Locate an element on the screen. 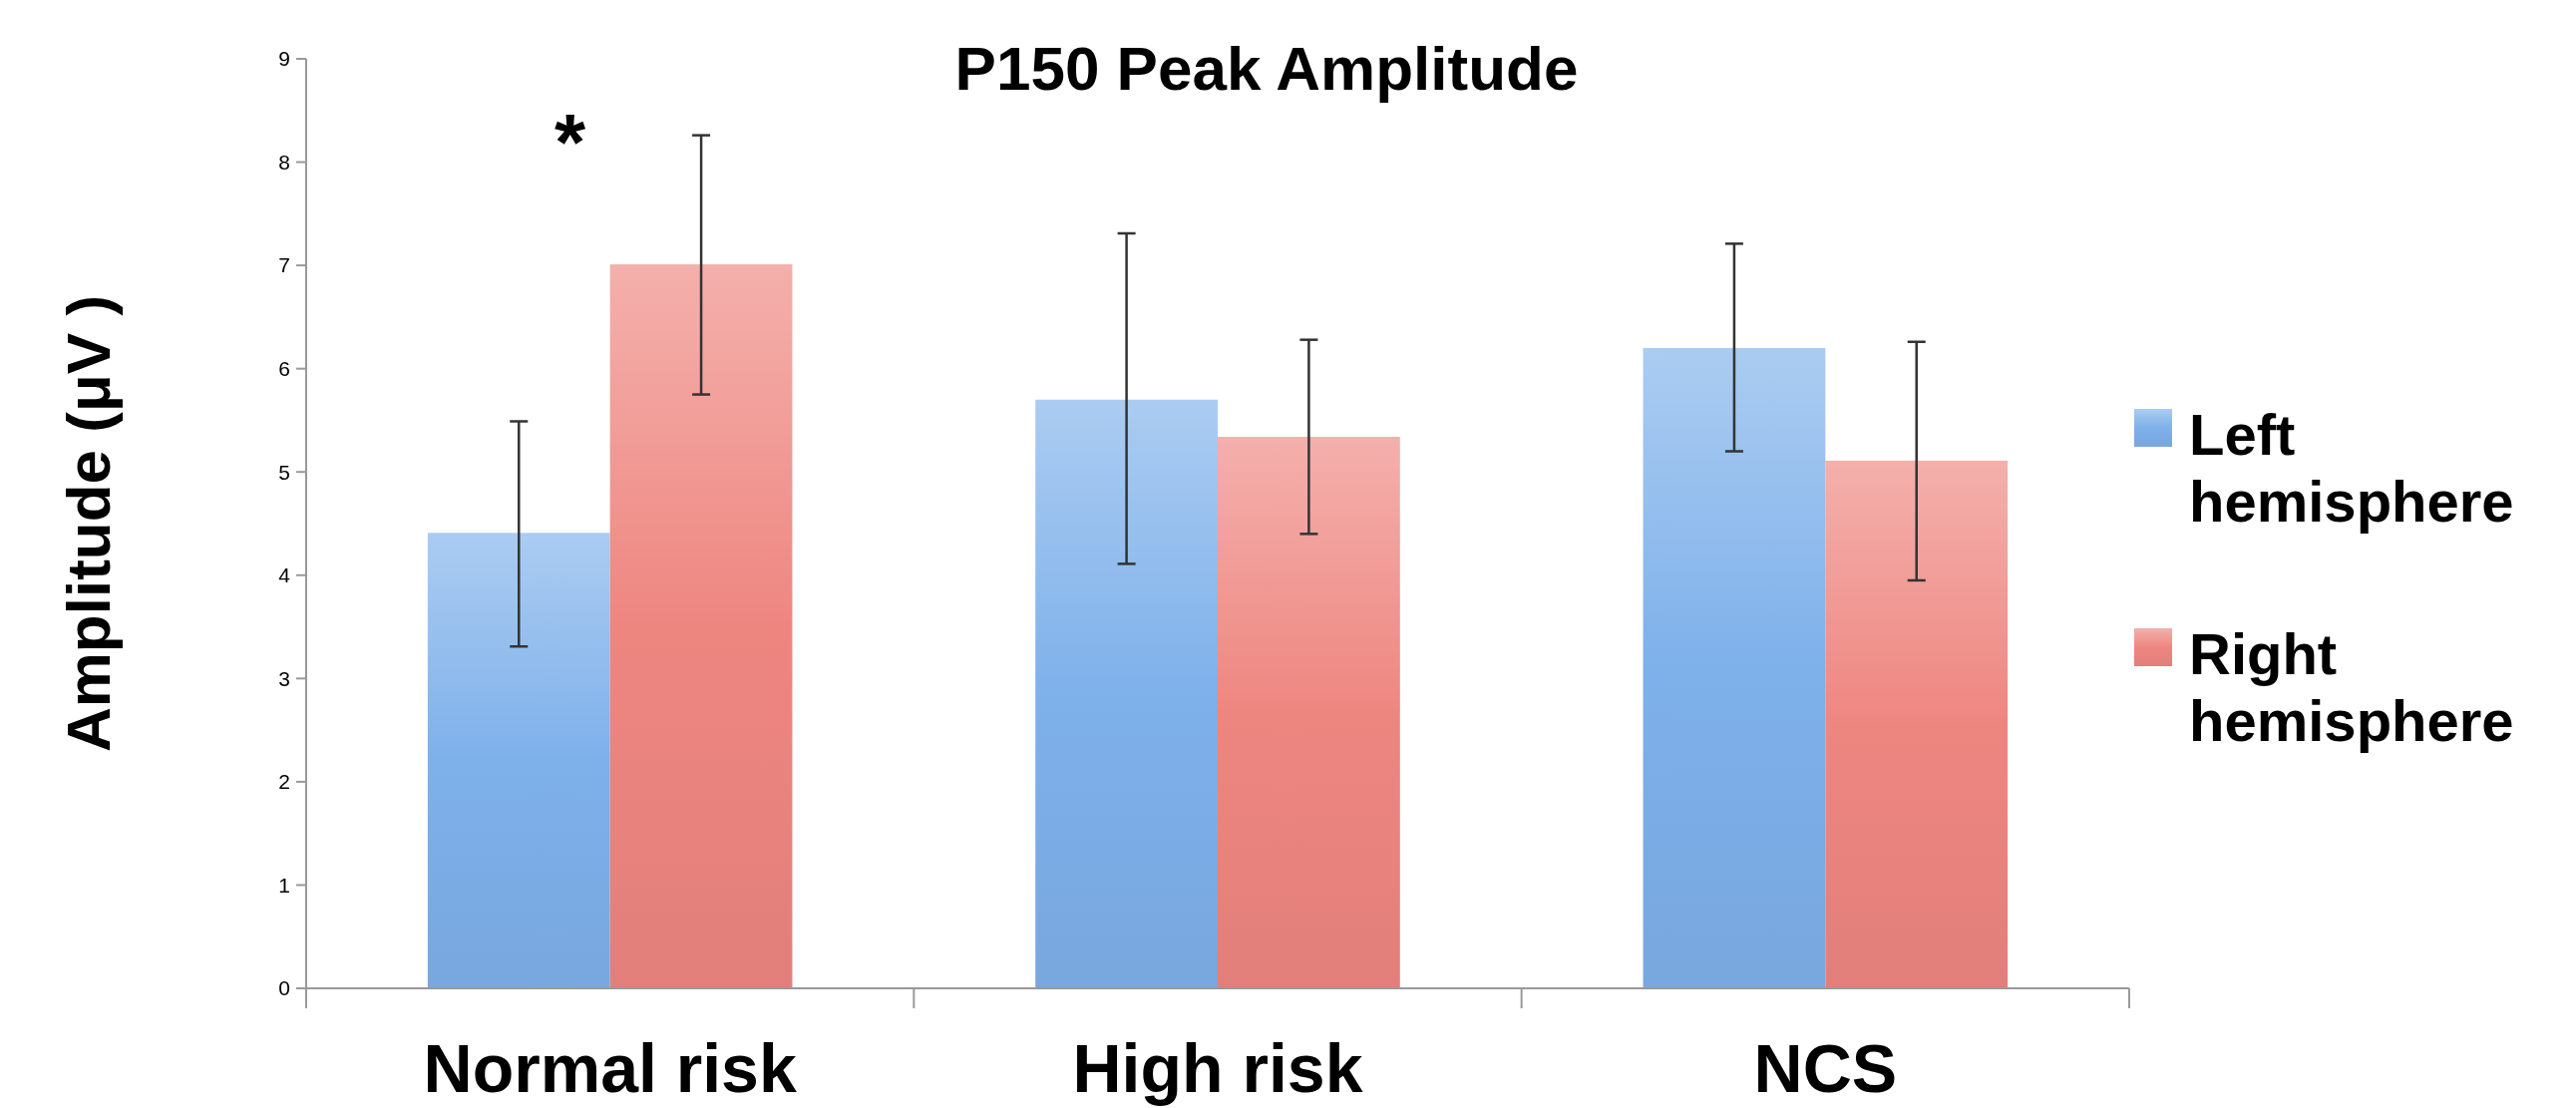 Image resolution: width=2576 pixels, height=1108 pixels. y-tick-label: 5 is located at coordinates (284, 472).